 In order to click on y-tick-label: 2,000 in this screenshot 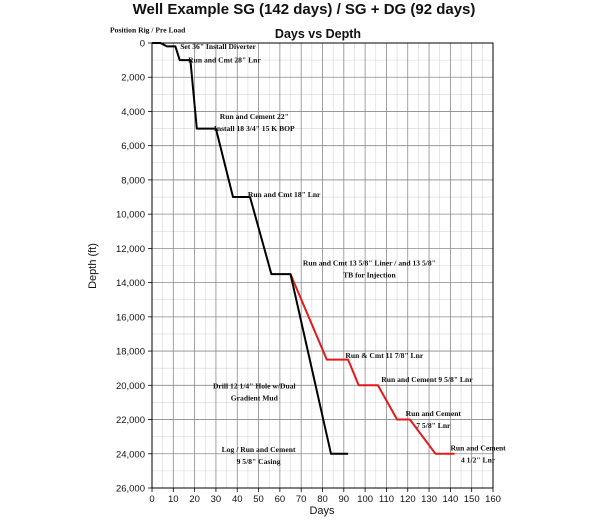, I will do `click(133, 78)`.